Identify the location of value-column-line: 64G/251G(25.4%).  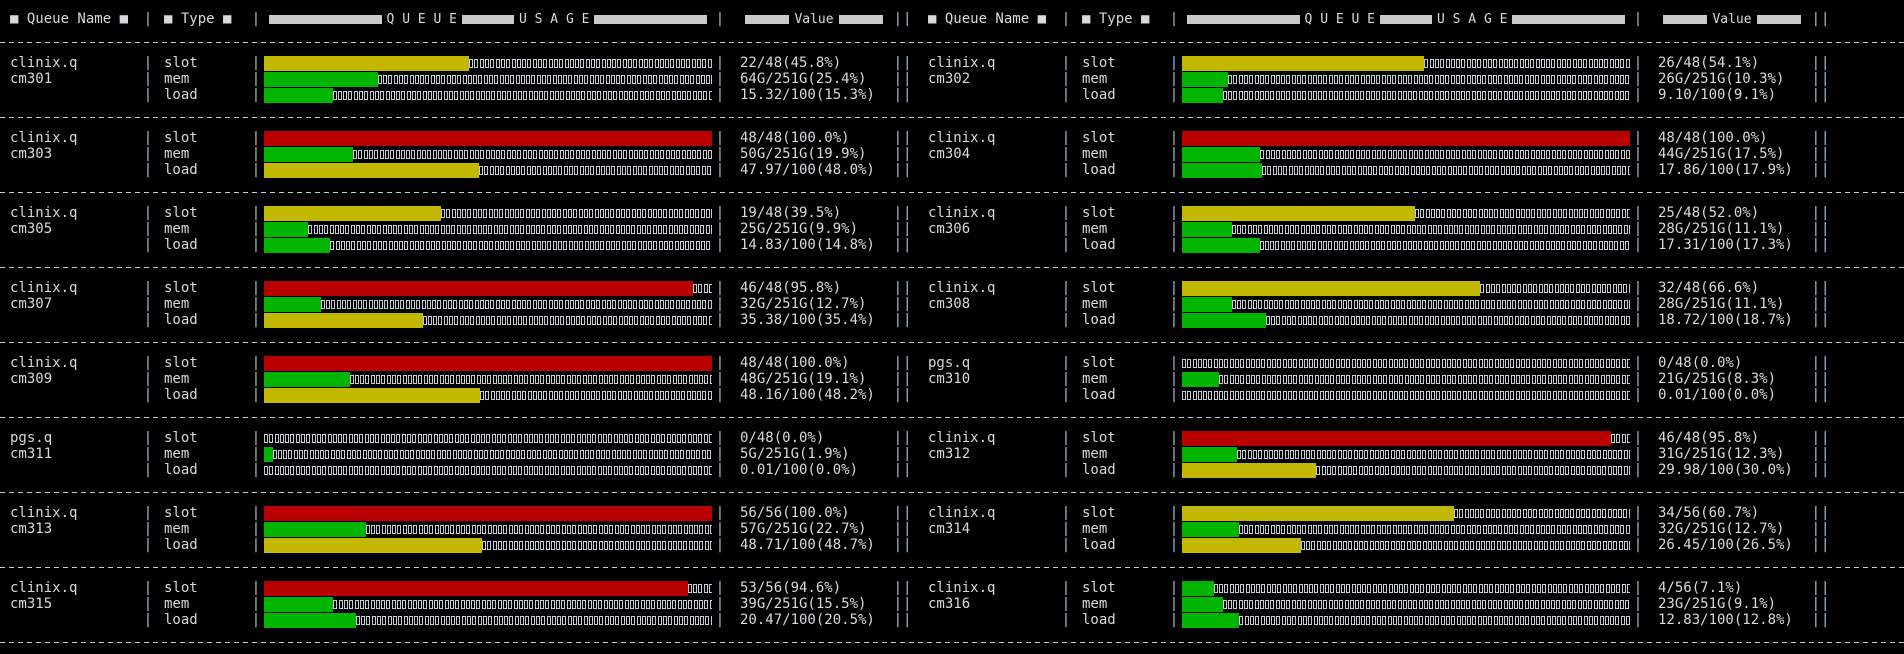
(803, 79).